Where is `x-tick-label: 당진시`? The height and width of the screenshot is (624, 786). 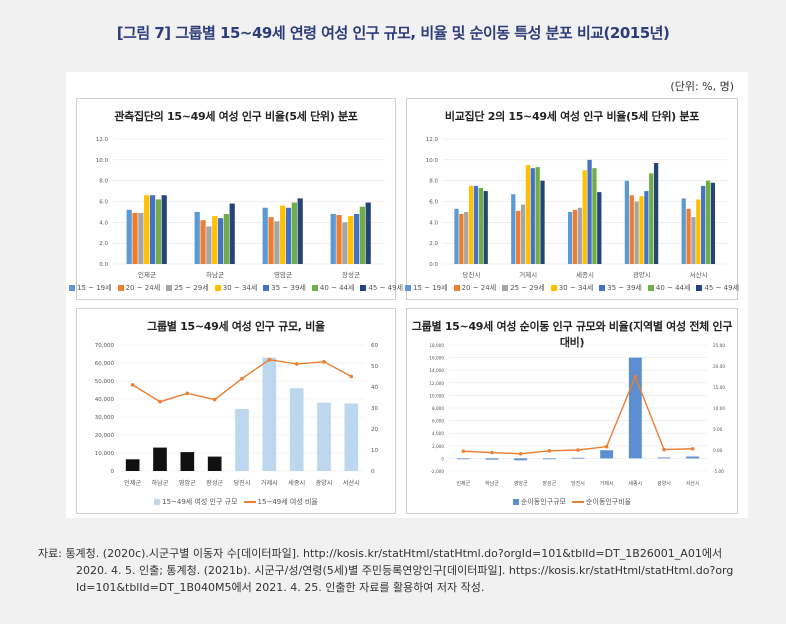
x-tick-label: 당진시 is located at coordinates (471, 274).